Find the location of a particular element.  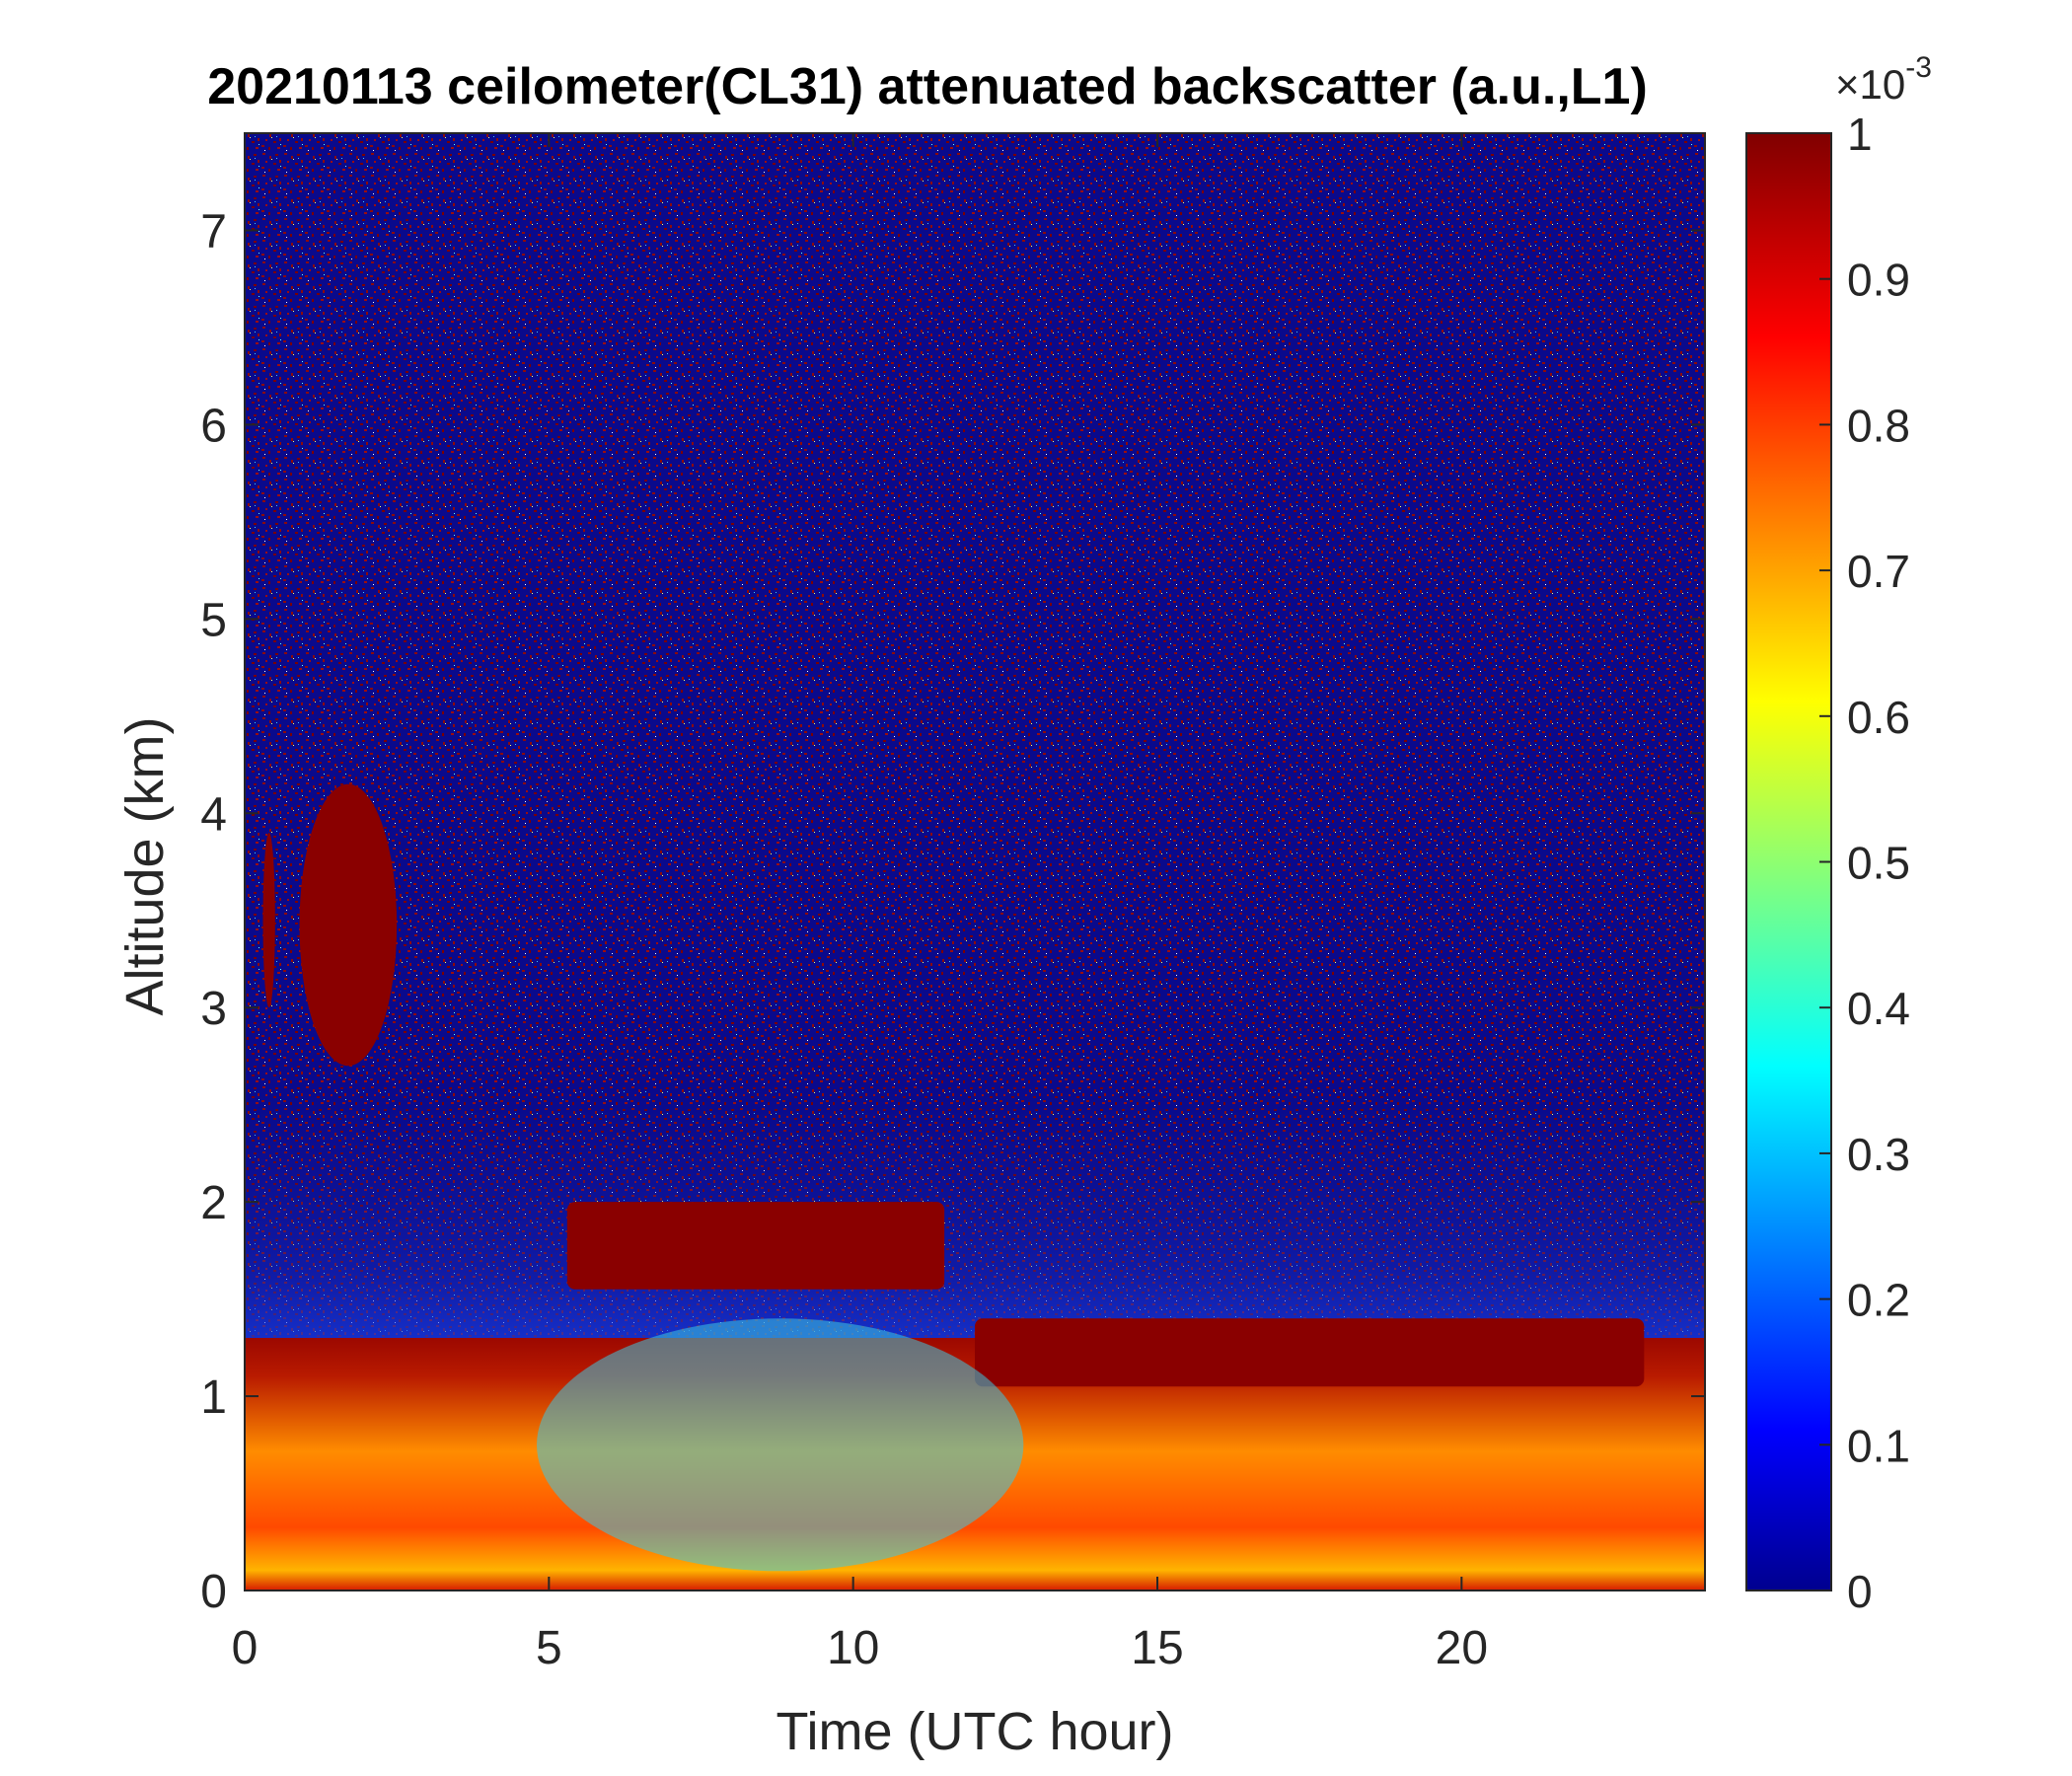

colorbar-tick-label: 0.3 is located at coordinates (1879, 1155).